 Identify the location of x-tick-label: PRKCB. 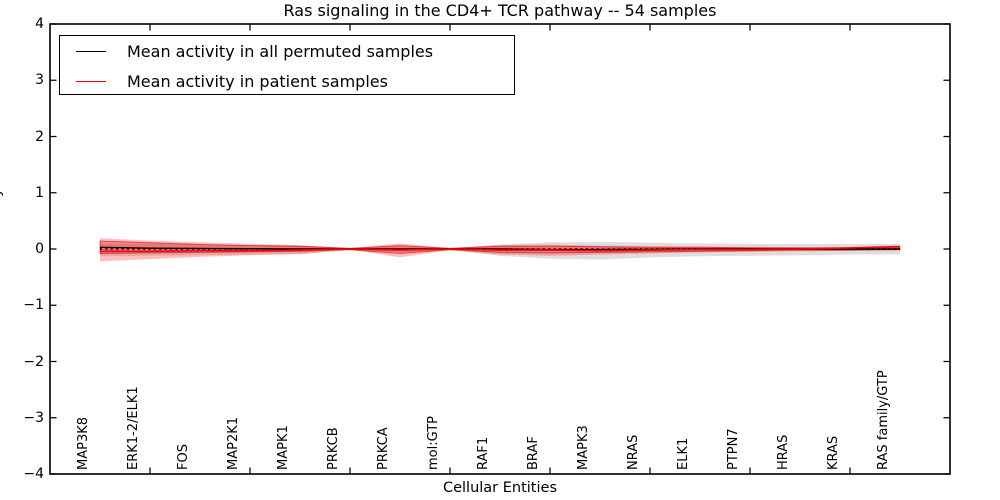
(333, 448).